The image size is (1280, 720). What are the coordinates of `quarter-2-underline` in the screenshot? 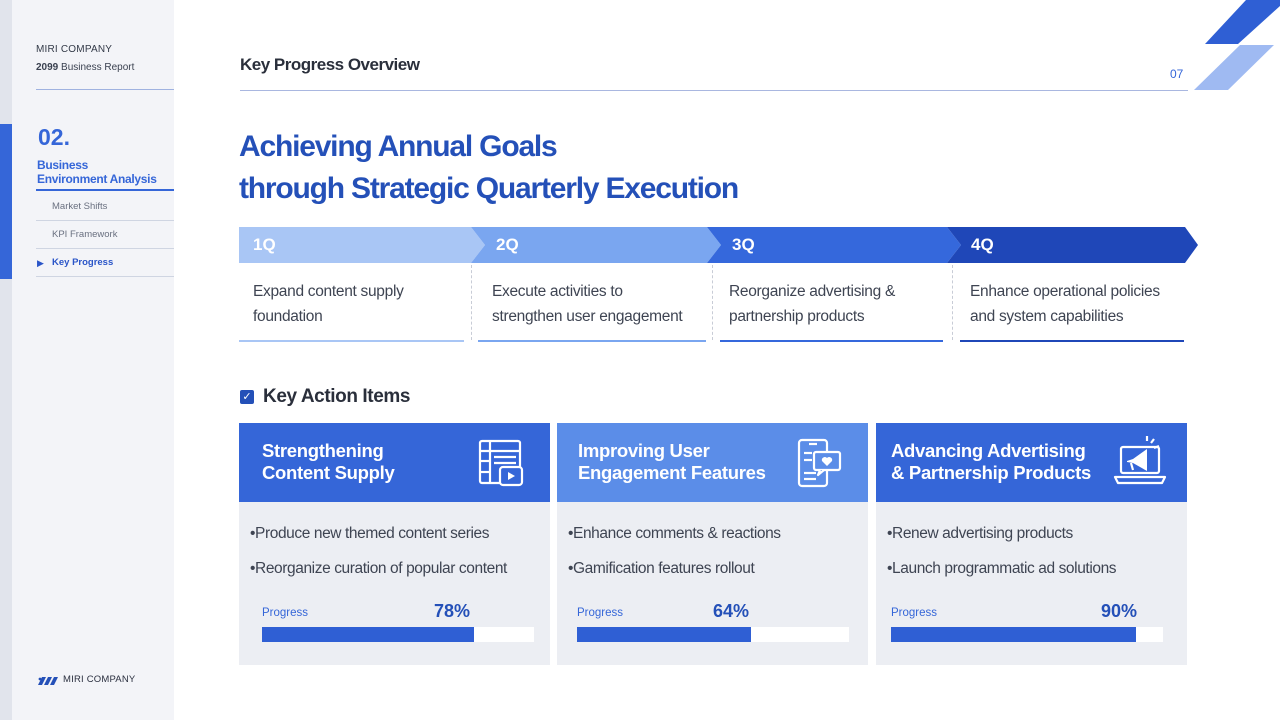 It's located at (592, 341).